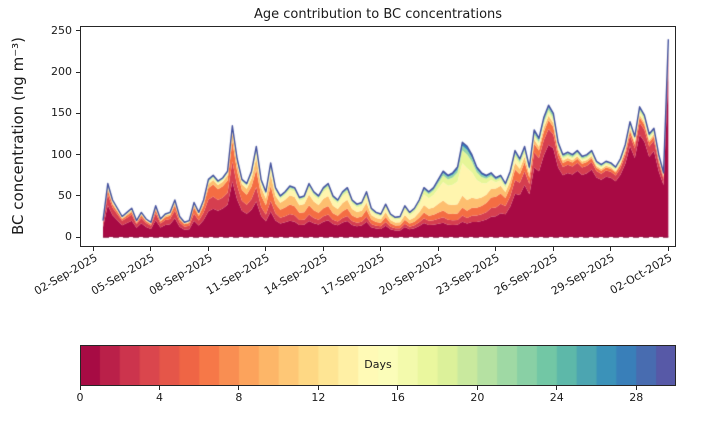 The width and height of the screenshot is (707, 425). I want to click on colorbar-tick-label: 16, so click(397, 397).